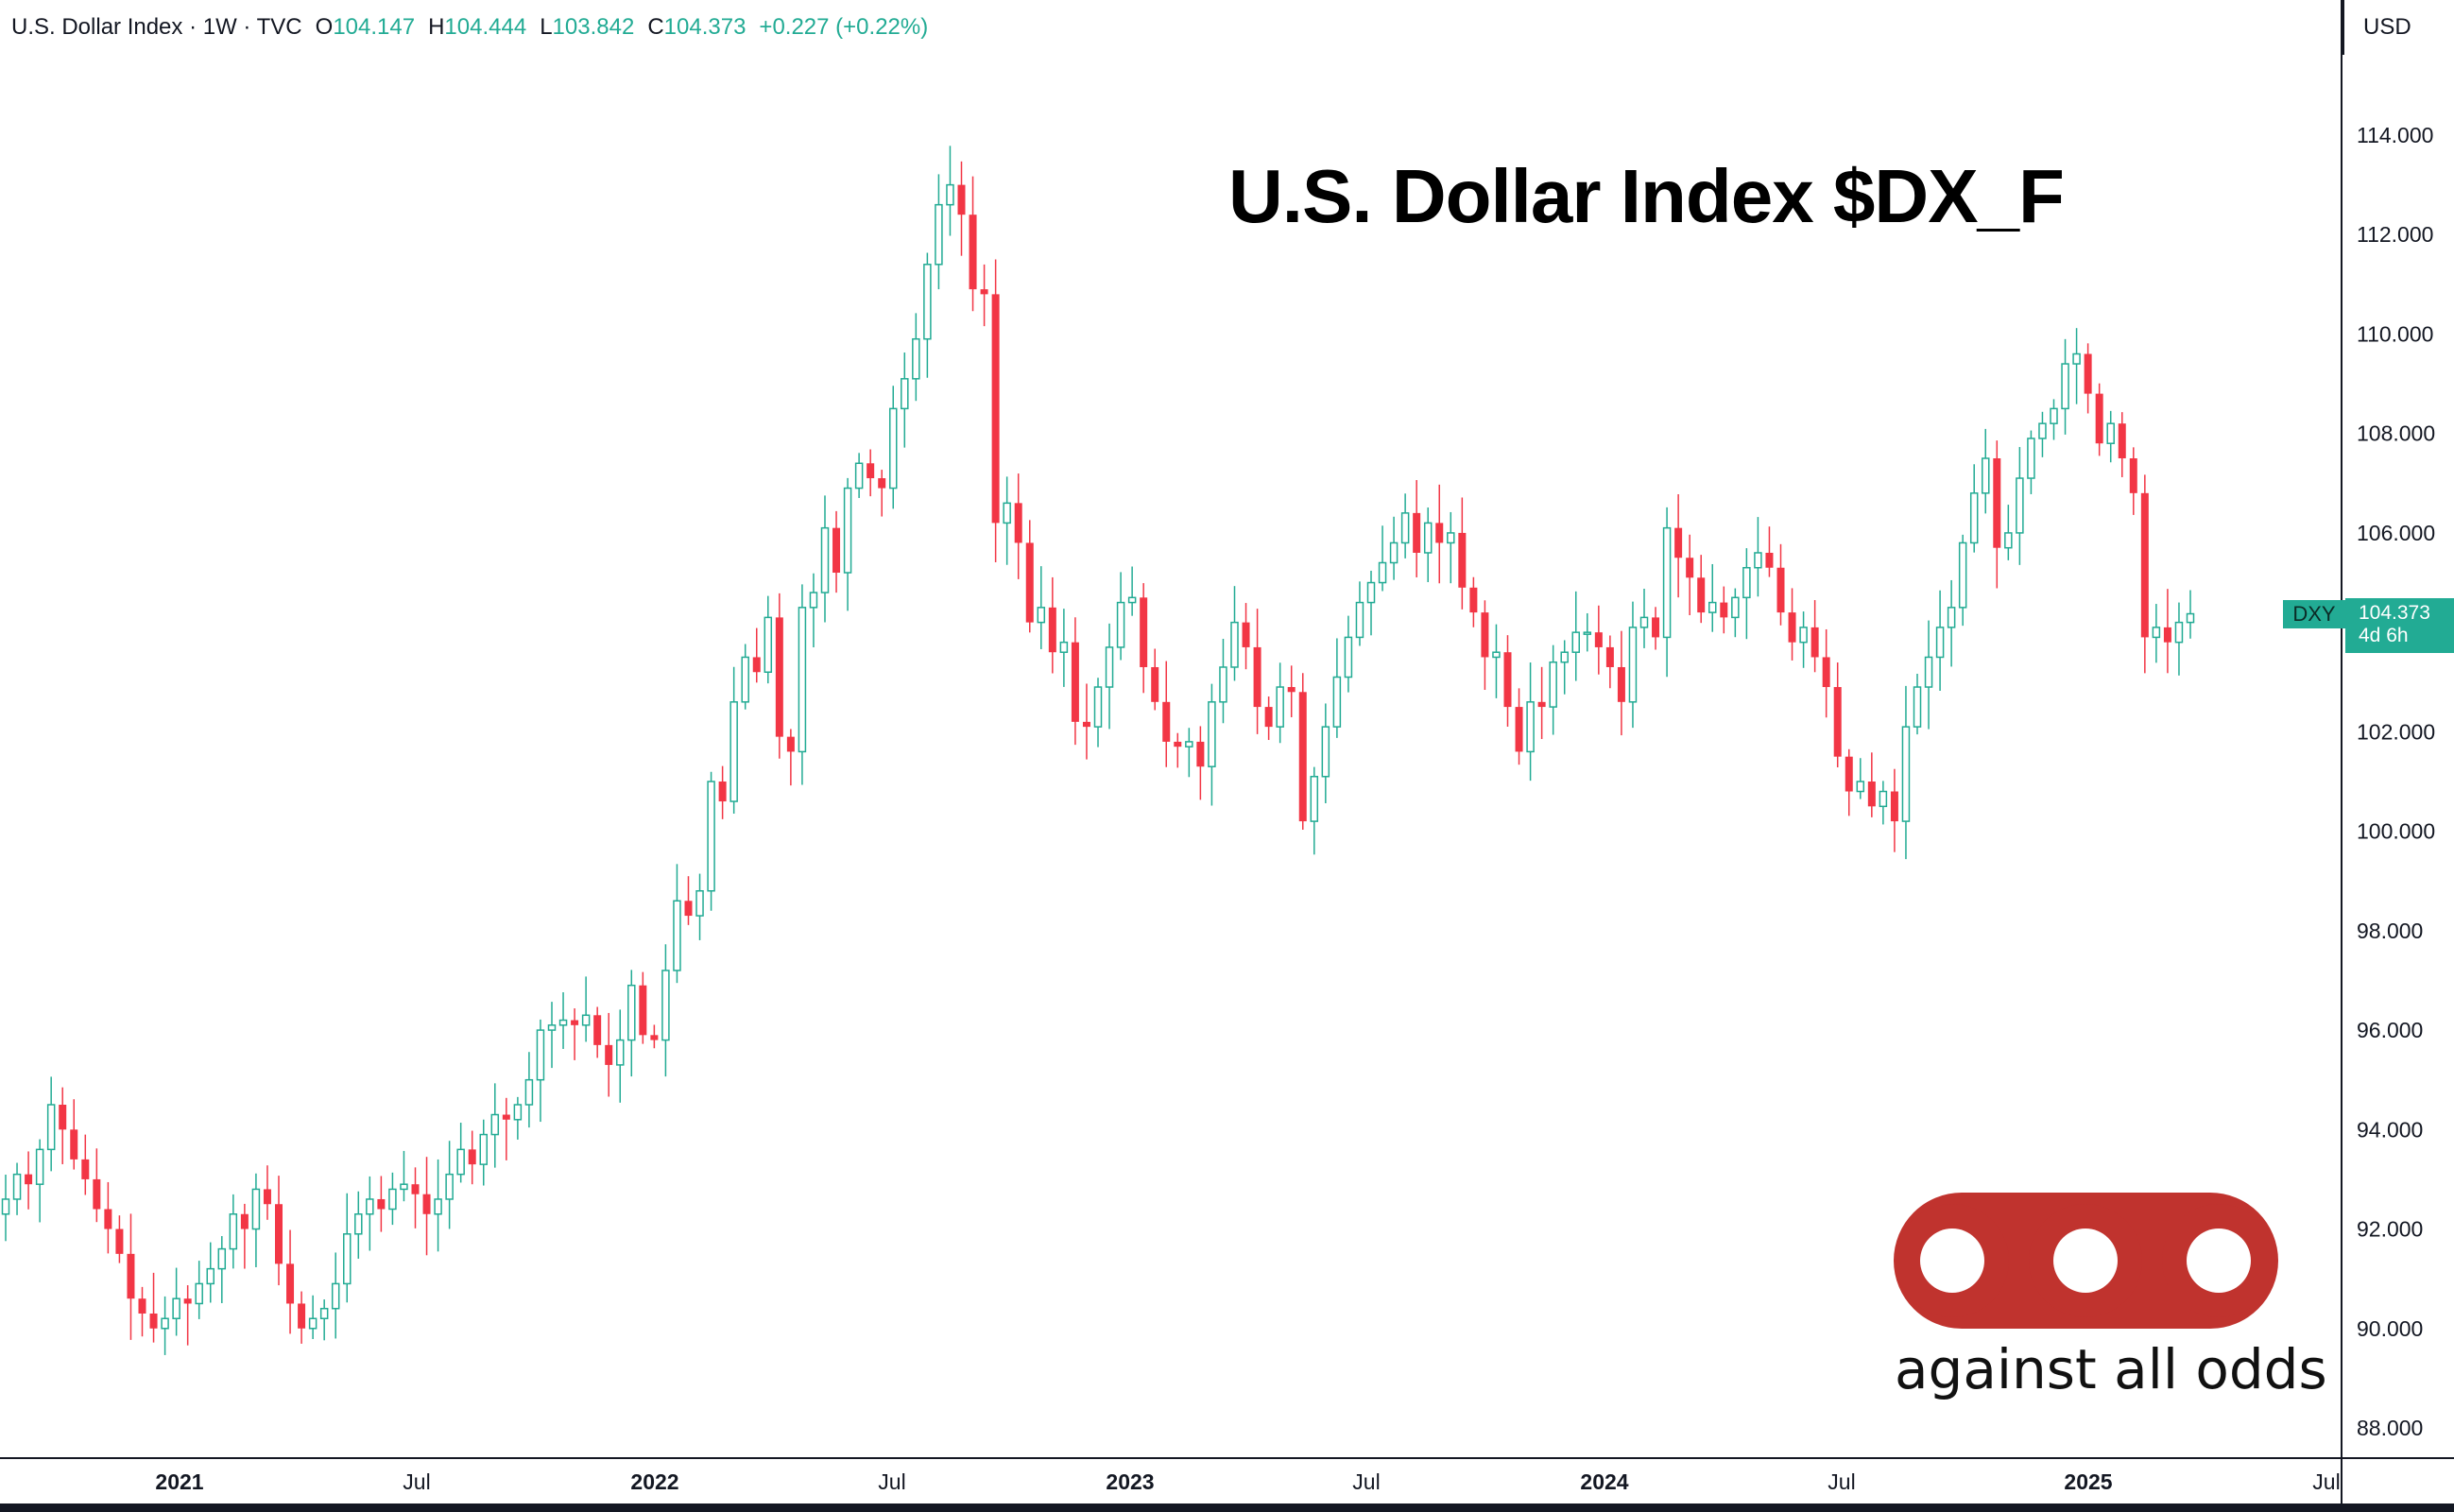 The height and width of the screenshot is (1512, 2454). What do you see at coordinates (594, 27) in the screenshot?
I see `low-value: 103.842` at bounding box center [594, 27].